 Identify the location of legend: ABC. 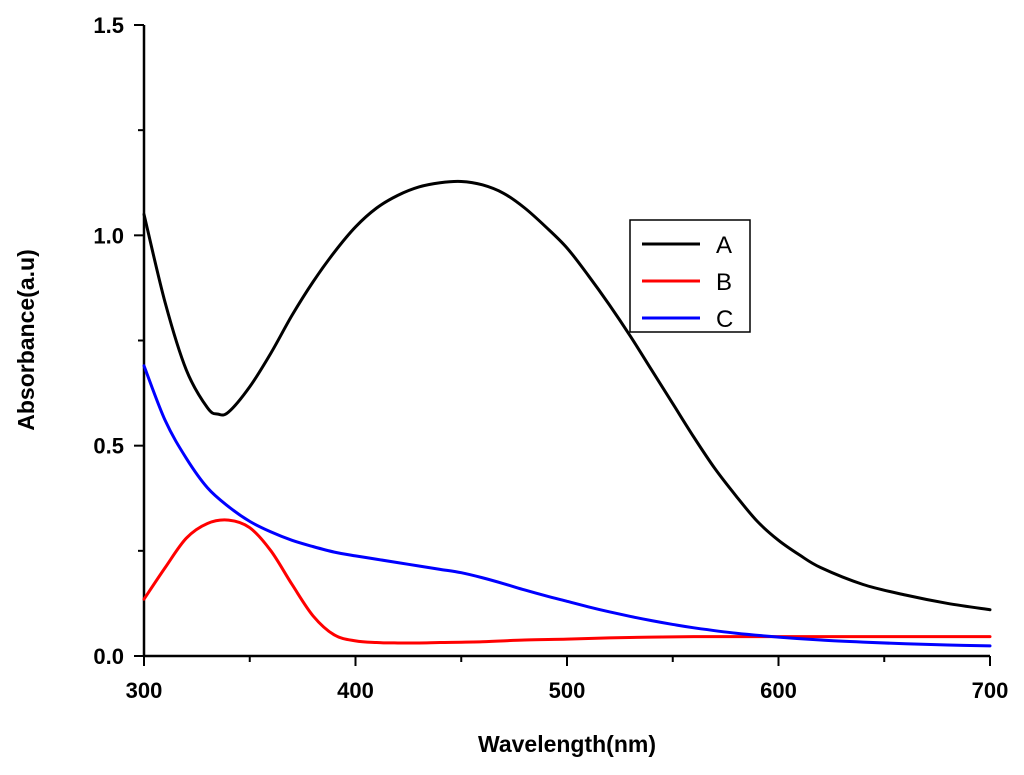
(690, 276).